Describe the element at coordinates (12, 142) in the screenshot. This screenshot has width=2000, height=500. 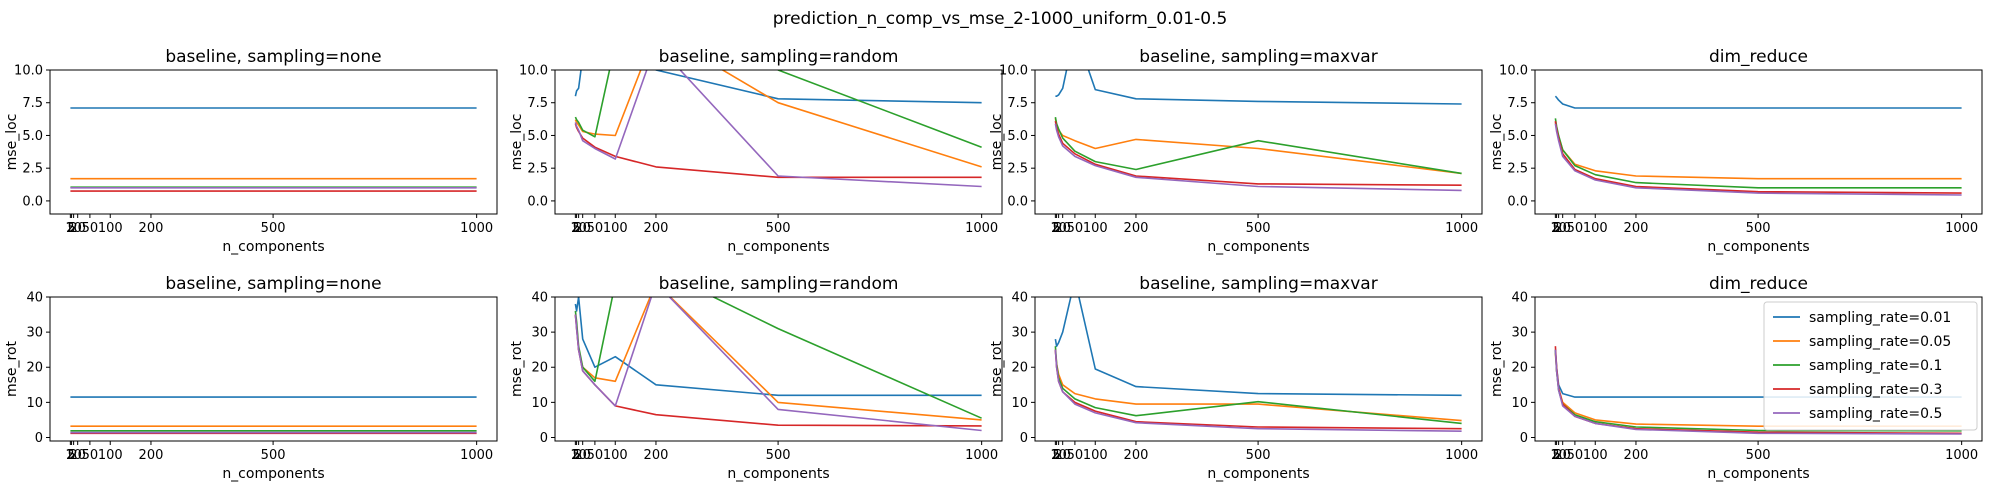
I see `y-axis-label: mse_loc` at that location.